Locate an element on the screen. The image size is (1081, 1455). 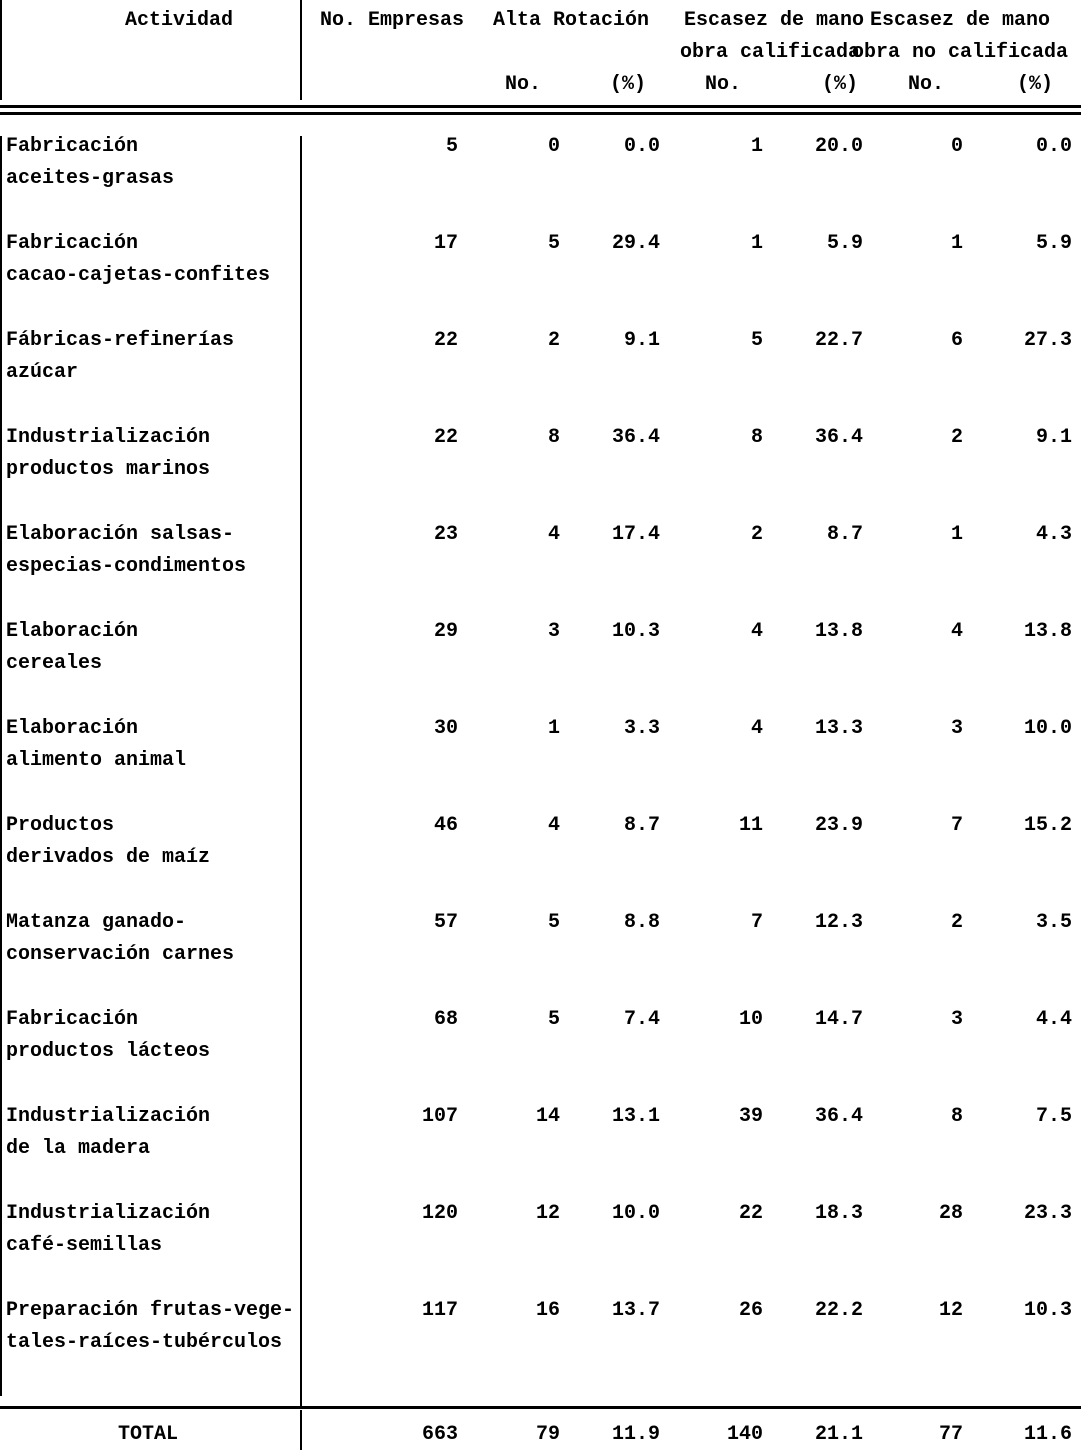
value-cell: 9.1 is located at coordinates (641, 340).